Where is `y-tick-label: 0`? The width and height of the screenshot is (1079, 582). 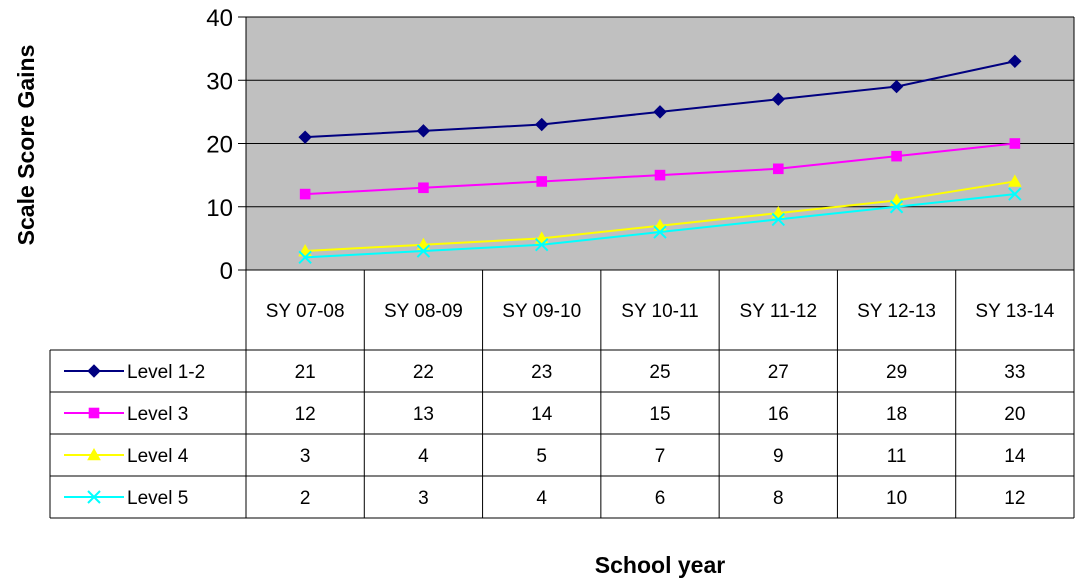 y-tick-label: 0 is located at coordinates (226, 271).